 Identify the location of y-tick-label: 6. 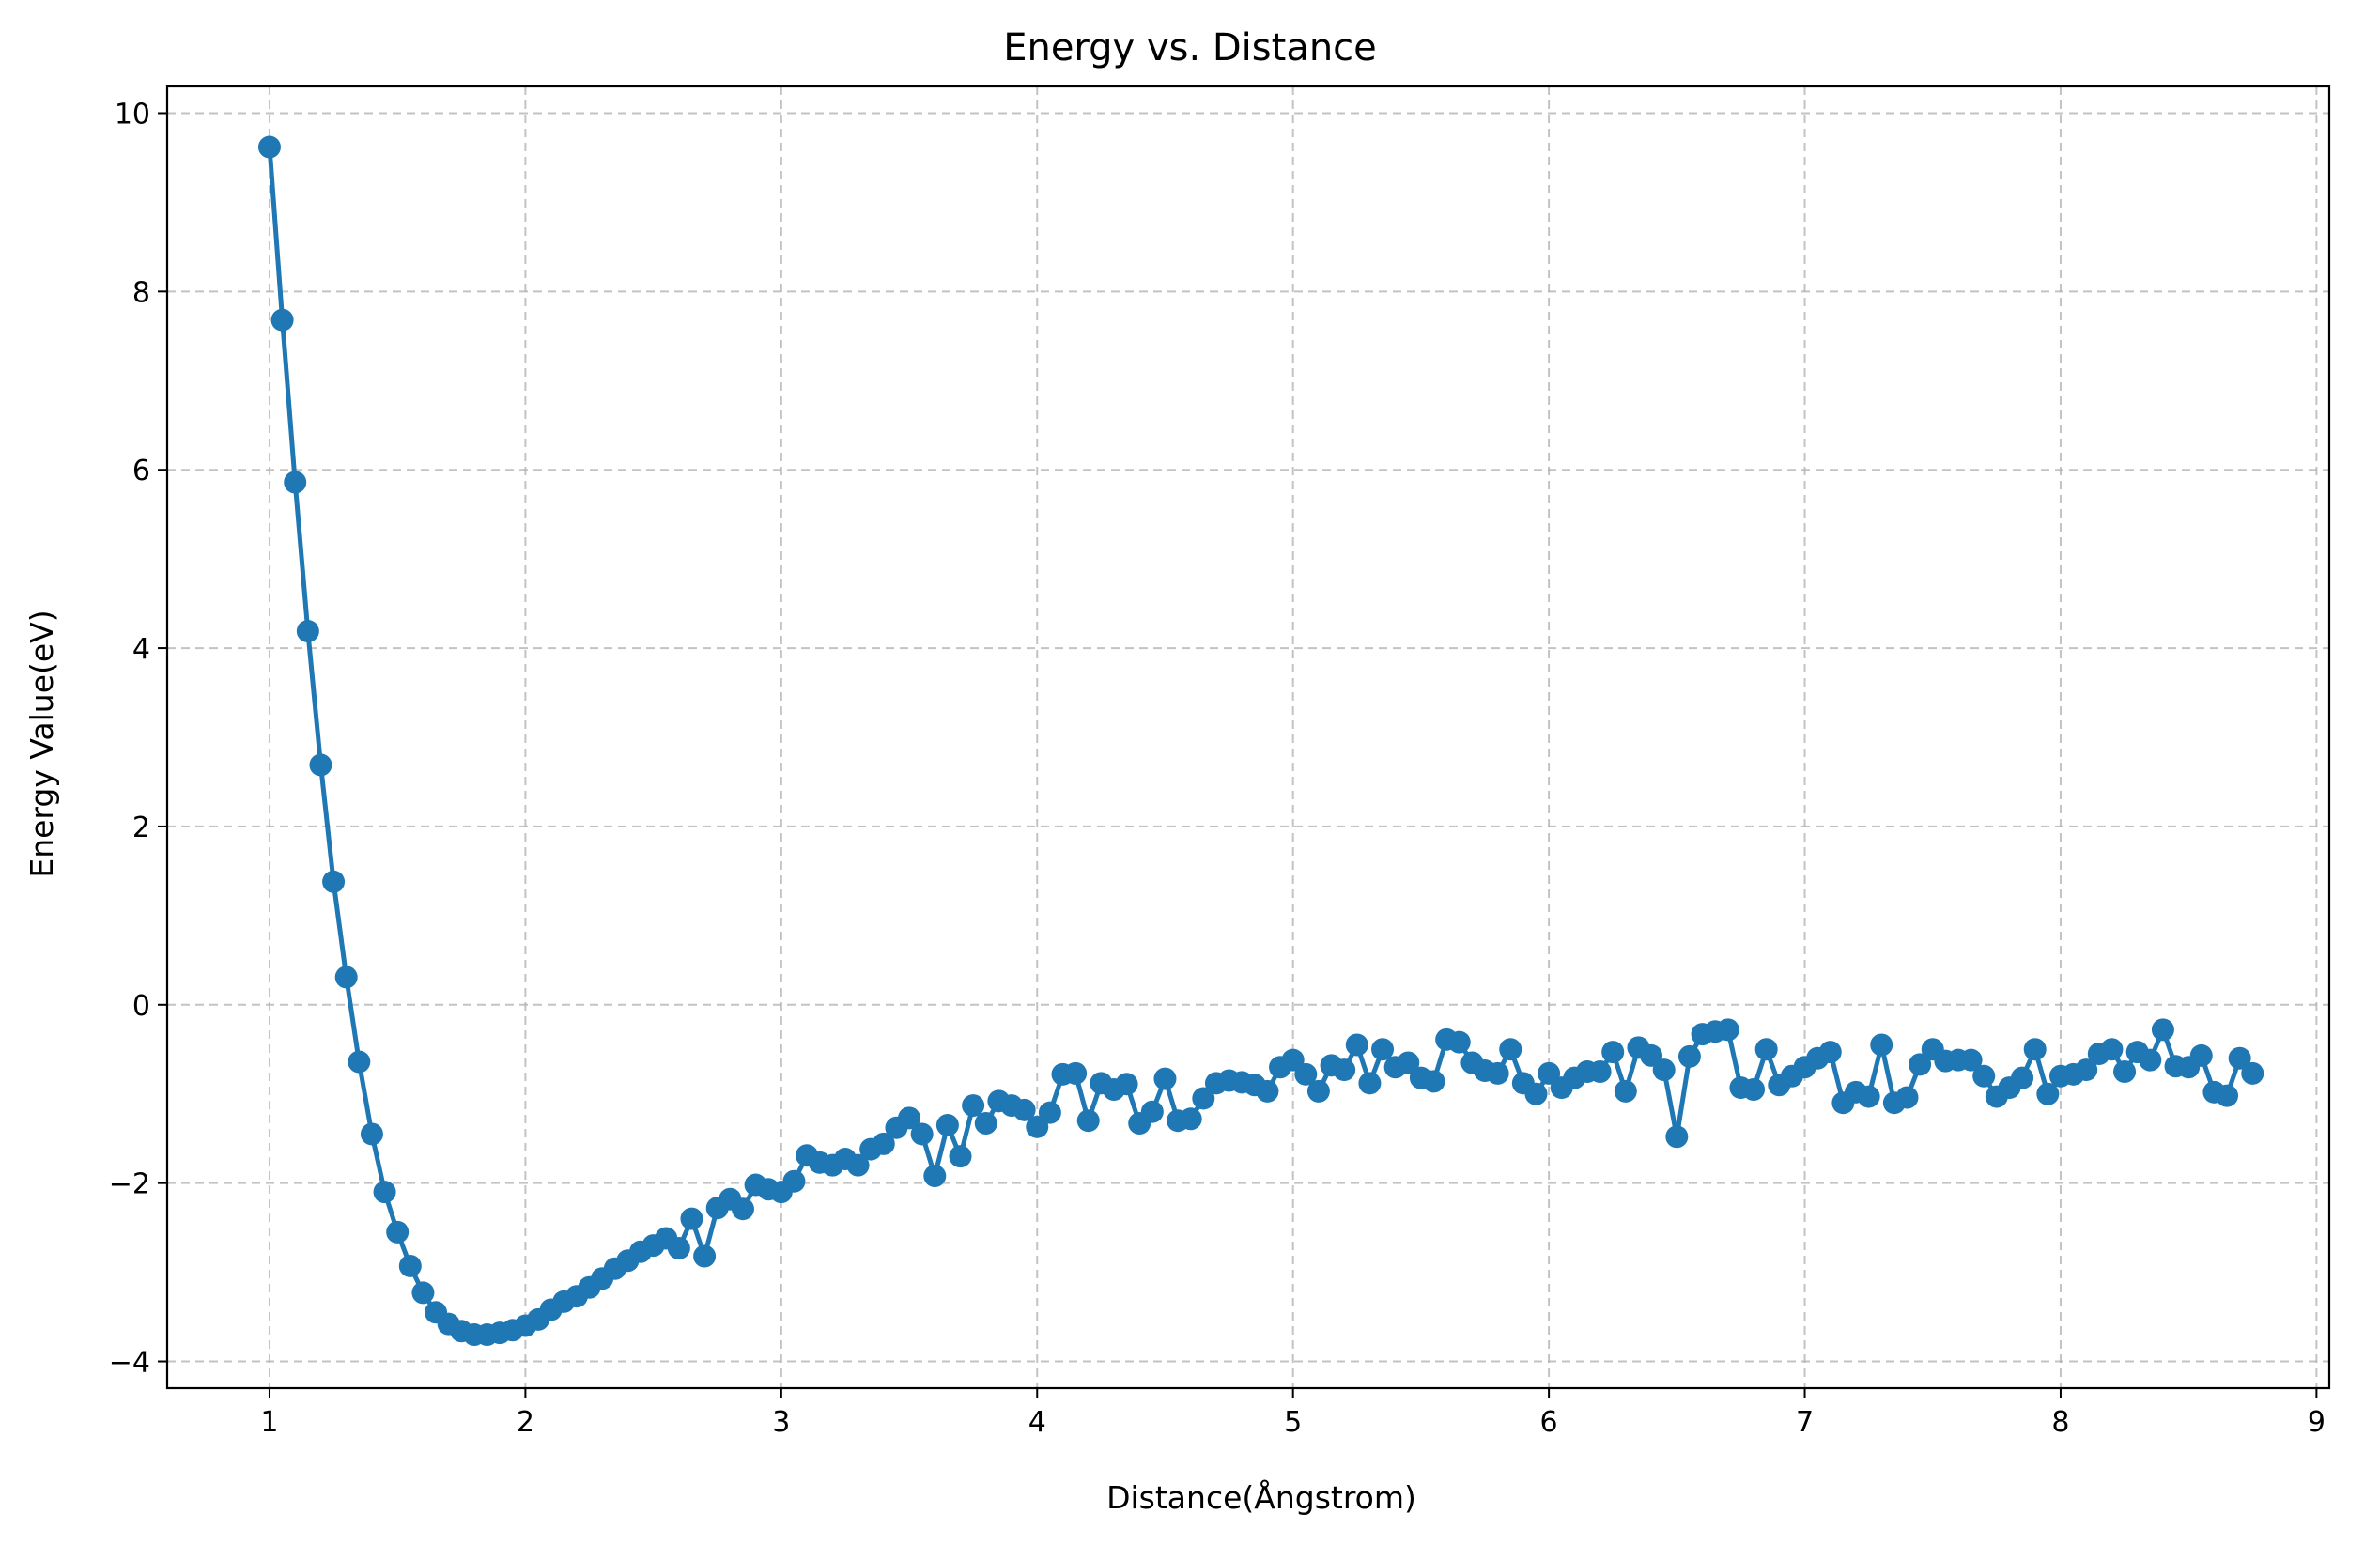
(141, 471).